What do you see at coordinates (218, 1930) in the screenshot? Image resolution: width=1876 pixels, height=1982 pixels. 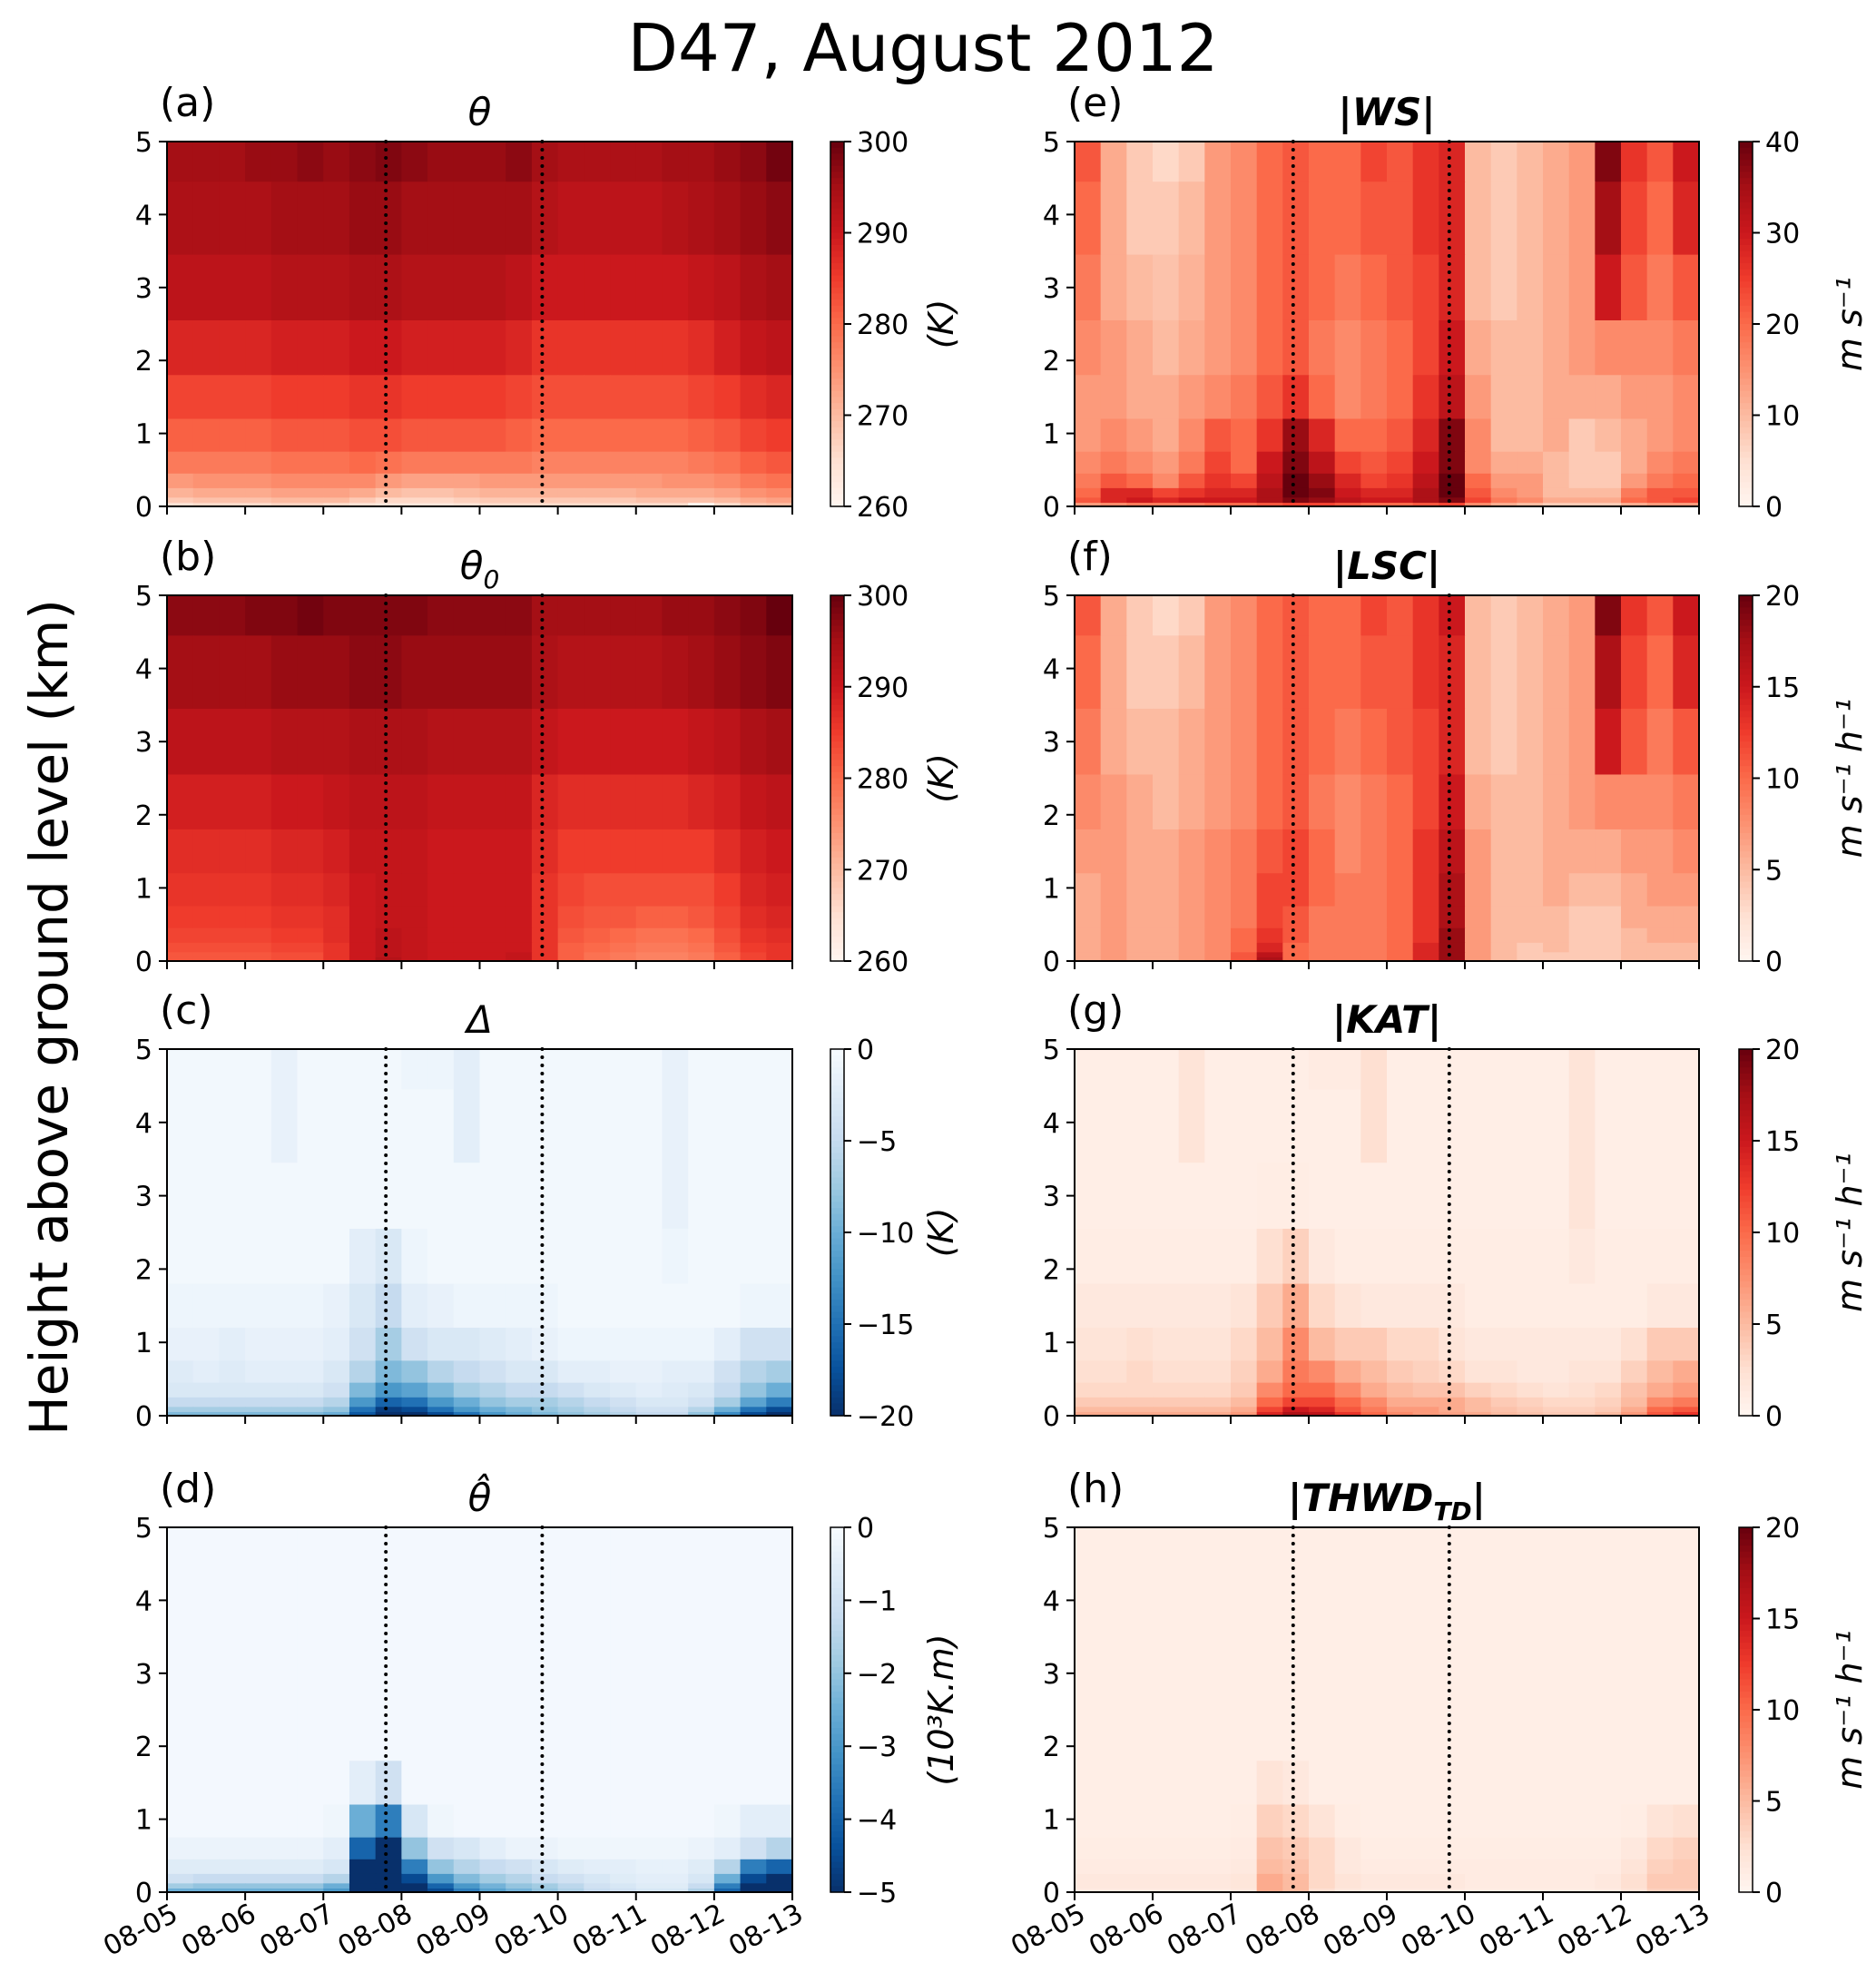 I see `x-tick-label: 08-06` at bounding box center [218, 1930].